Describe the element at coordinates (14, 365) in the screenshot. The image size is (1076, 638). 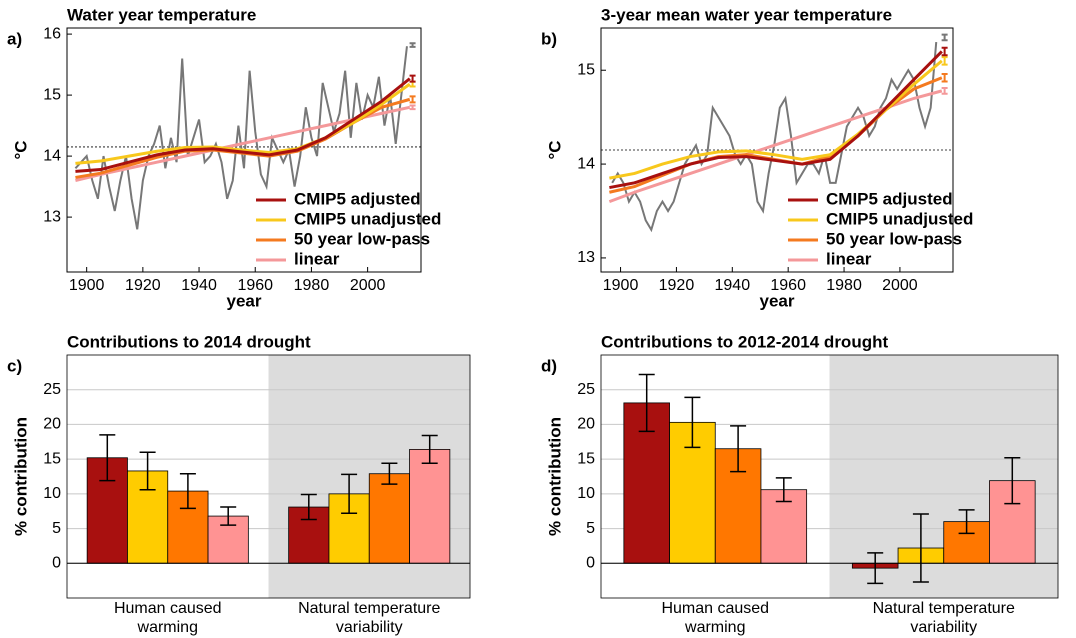
I see `panel-label: c)` at that location.